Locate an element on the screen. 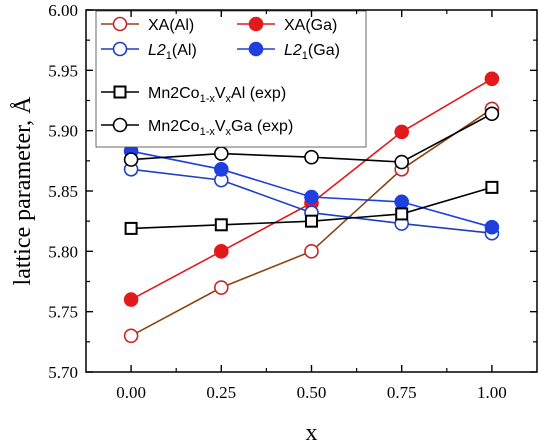  x-tick-label: 0.50 is located at coordinates (312, 392).